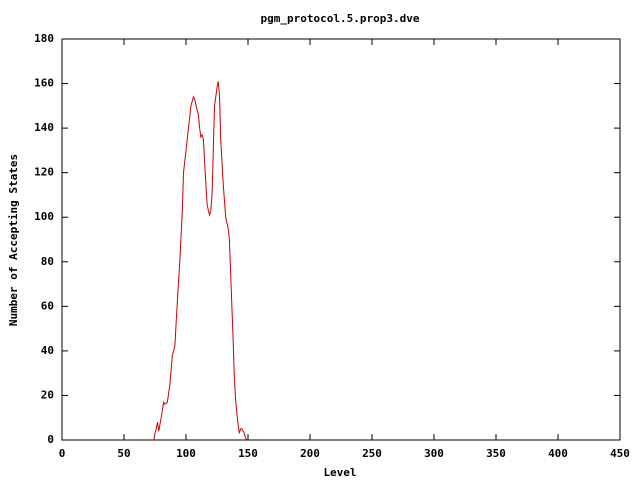 The height and width of the screenshot is (484, 640). I want to click on y-tick-label: 0, so click(50, 439).